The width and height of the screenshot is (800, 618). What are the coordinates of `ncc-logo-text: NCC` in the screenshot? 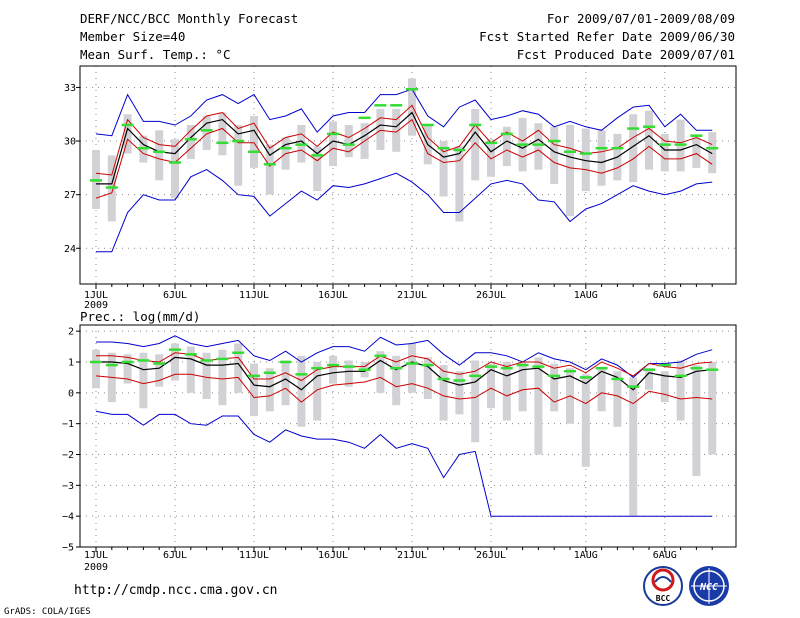 It's located at (708, 587).